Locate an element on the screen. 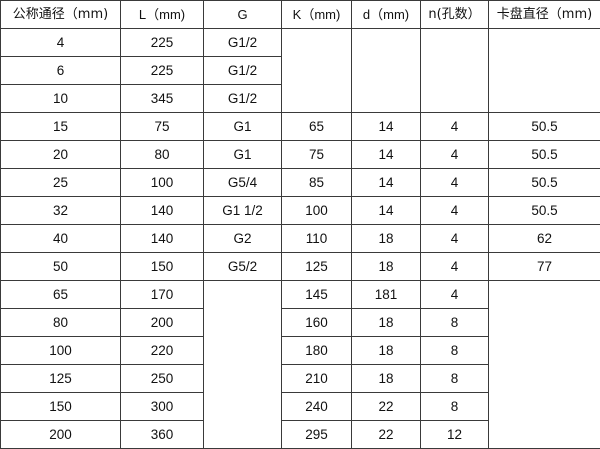 Image resolution: width=600 pixels, height=449 pixels. column-header-length: L（mm) is located at coordinates (162, 15).